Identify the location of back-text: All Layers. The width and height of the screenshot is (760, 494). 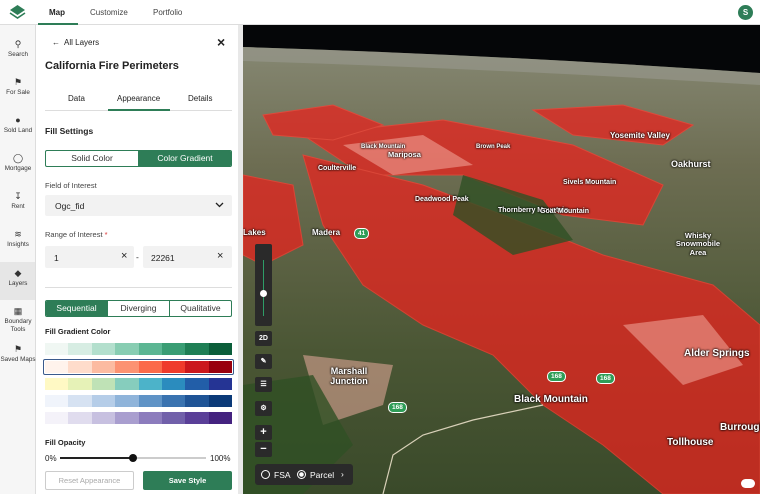
(82, 42).